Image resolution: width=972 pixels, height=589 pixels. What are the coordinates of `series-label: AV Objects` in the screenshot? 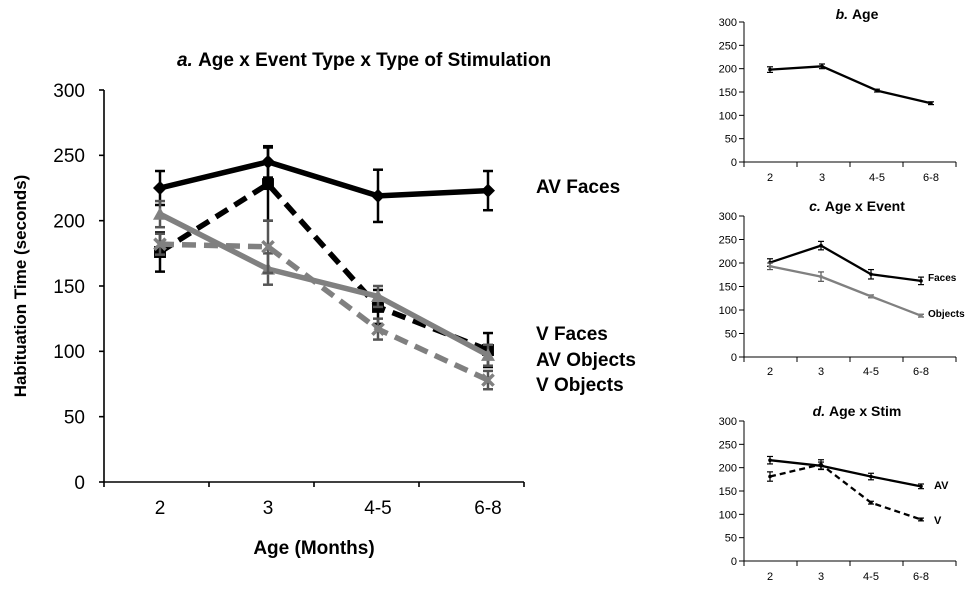 It's located at (586, 360).